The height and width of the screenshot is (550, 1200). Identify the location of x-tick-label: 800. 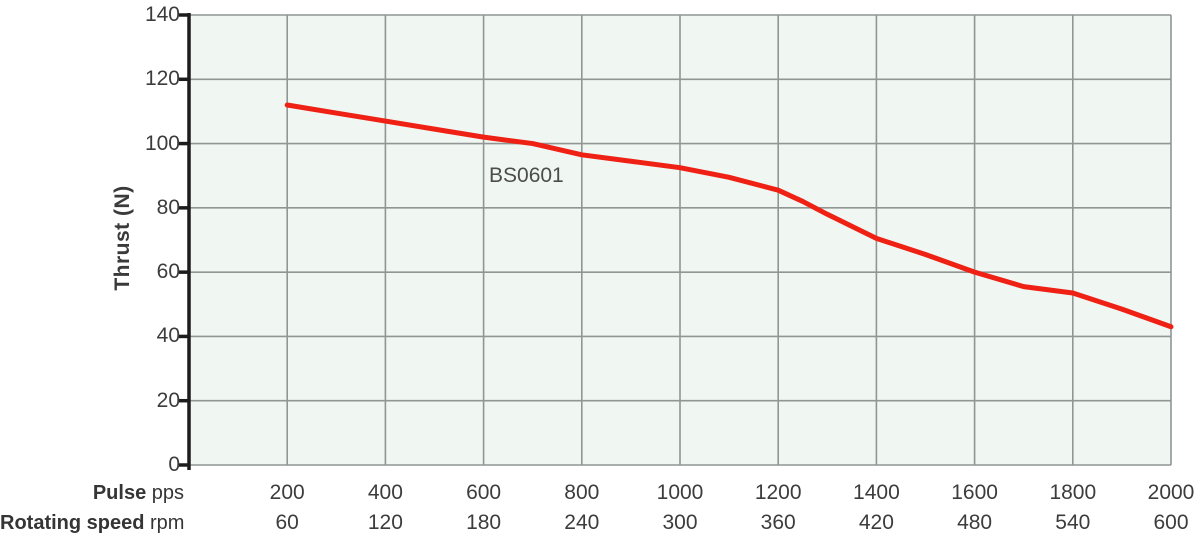
(582, 492).